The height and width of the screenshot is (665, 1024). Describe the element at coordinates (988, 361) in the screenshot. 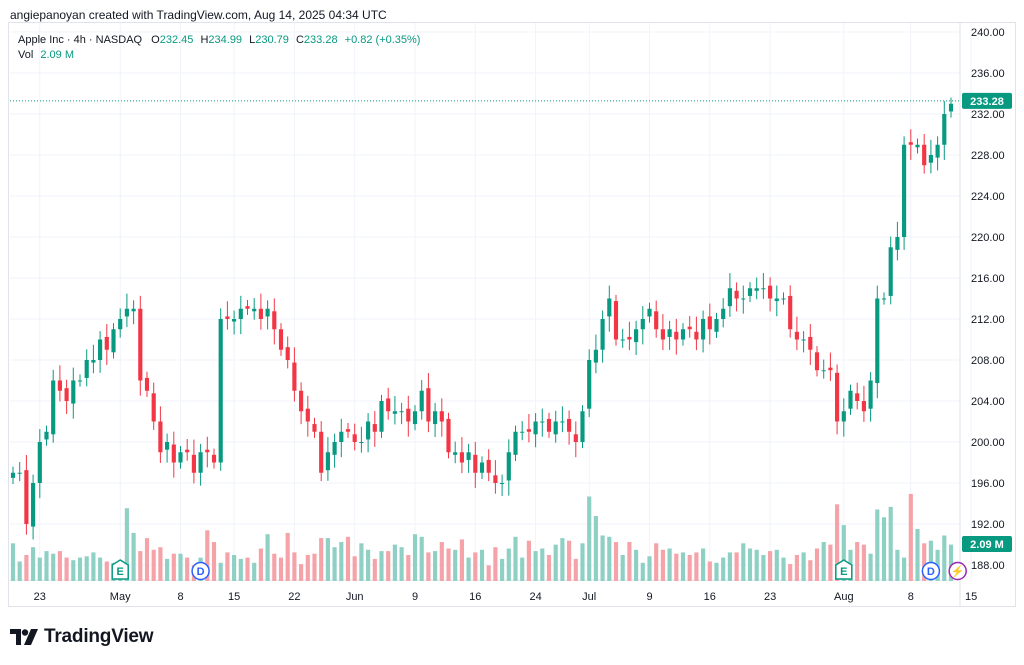

I see `price-tick-label: 208.00` at that location.